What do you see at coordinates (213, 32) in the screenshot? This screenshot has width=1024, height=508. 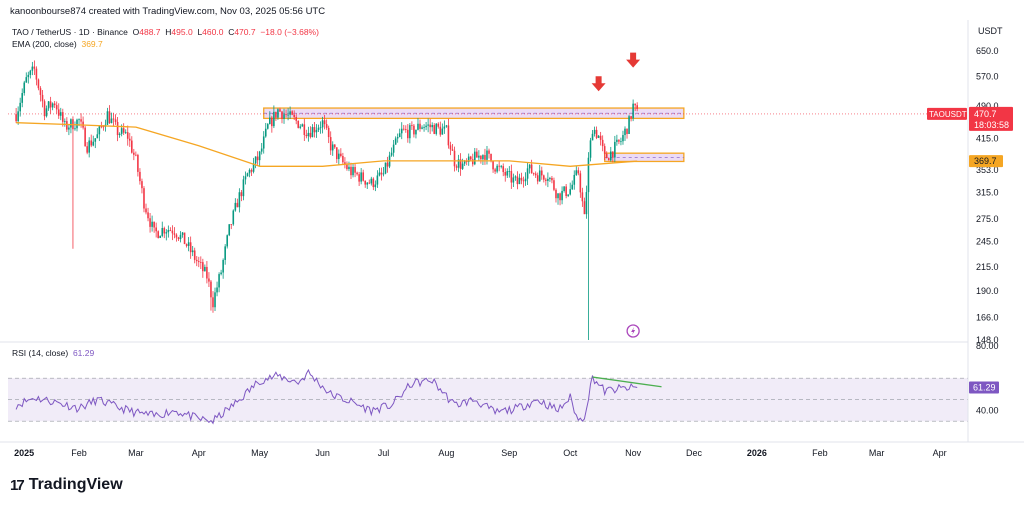 I see `low-value: 460.0` at bounding box center [213, 32].